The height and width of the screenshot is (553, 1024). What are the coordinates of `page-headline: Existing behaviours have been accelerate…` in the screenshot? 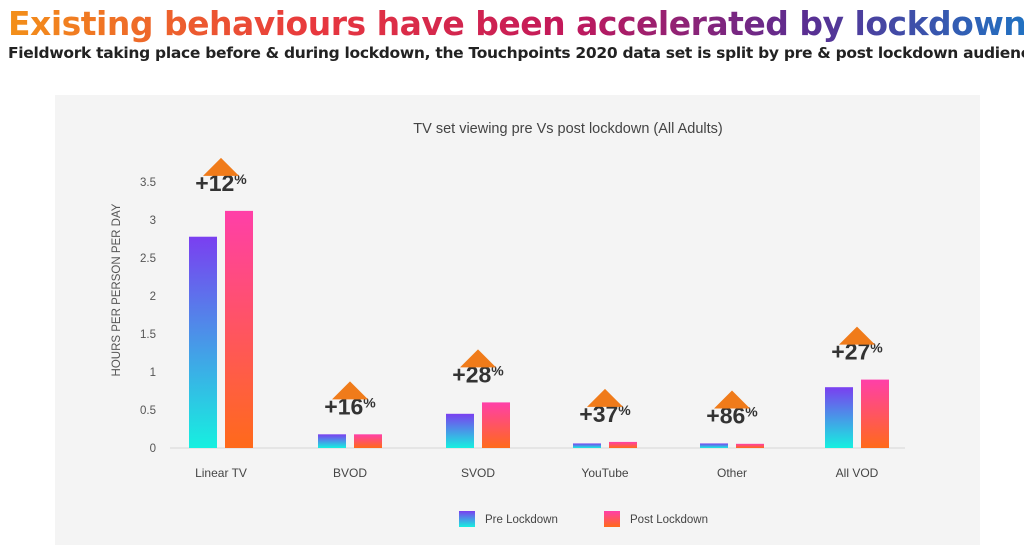 It's located at (516, 24).